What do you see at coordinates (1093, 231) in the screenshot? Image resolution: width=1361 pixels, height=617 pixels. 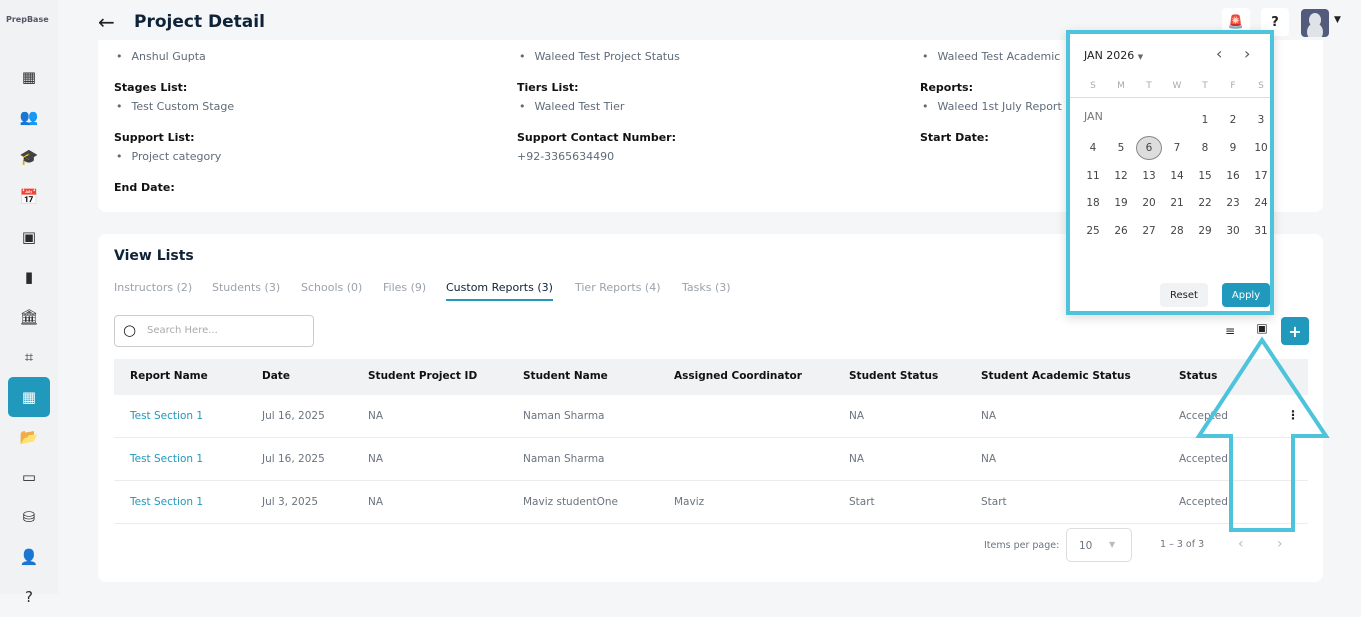 I see `calendar-day: 25` at bounding box center [1093, 231].